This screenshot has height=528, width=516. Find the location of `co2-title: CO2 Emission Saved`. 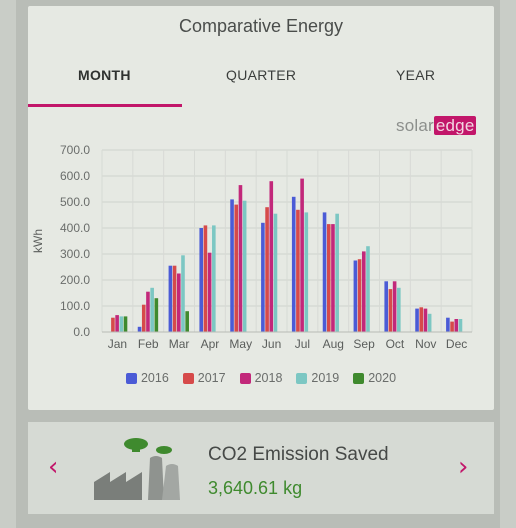

co2-title: CO2 Emission Saved is located at coordinates (298, 454).